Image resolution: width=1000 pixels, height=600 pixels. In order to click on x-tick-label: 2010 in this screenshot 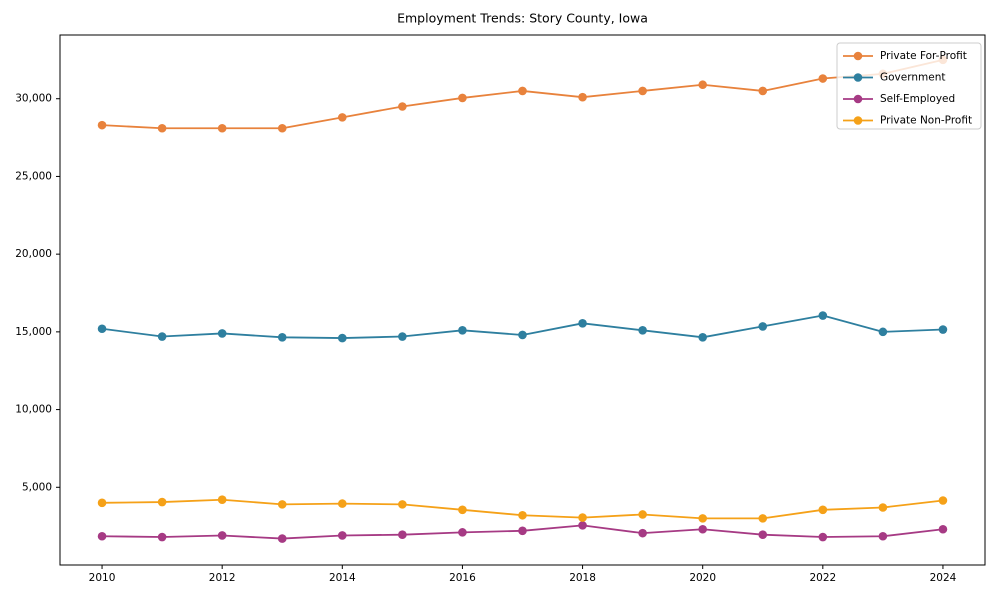, I will do `click(102, 578)`.